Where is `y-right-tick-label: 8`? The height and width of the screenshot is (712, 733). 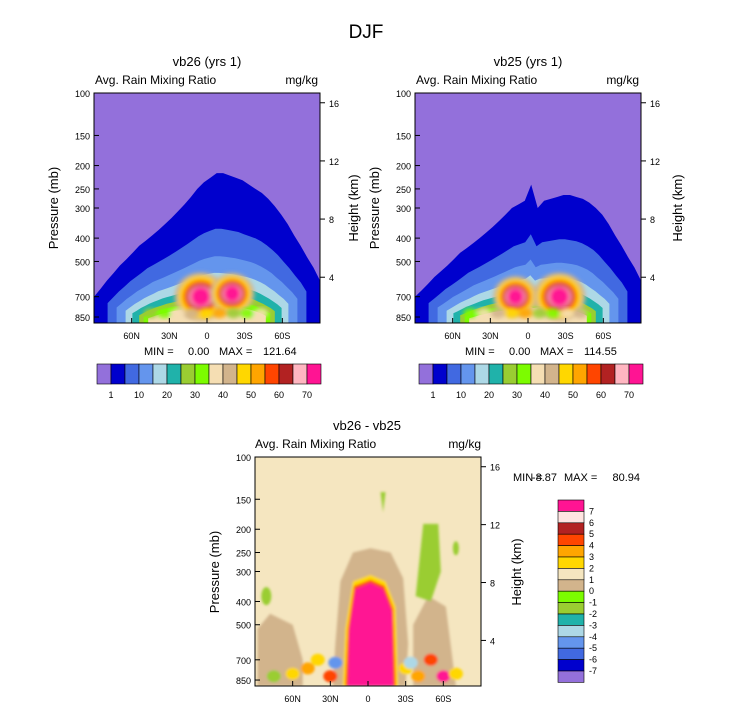 y-right-tick-label: 8 is located at coordinates (652, 220).